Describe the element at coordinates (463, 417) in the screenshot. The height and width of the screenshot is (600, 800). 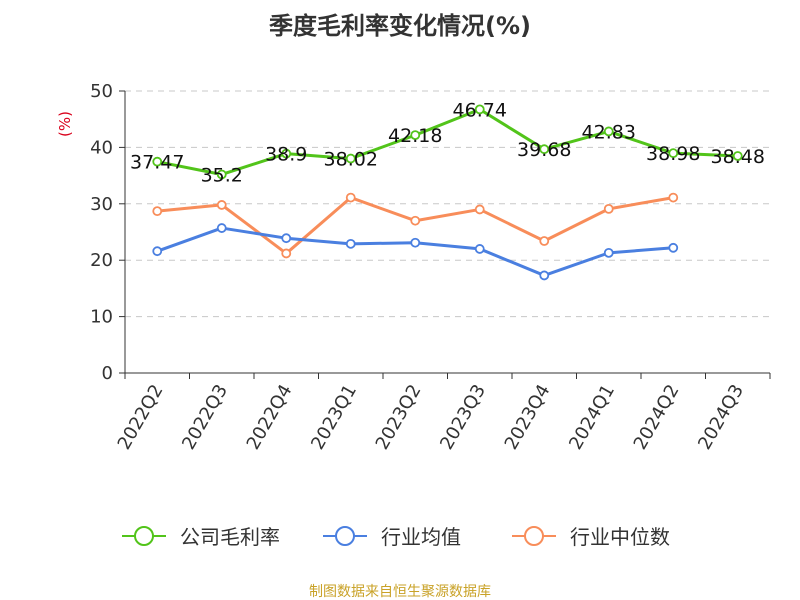
I see `x-tick-label: 2023Q3` at that location.